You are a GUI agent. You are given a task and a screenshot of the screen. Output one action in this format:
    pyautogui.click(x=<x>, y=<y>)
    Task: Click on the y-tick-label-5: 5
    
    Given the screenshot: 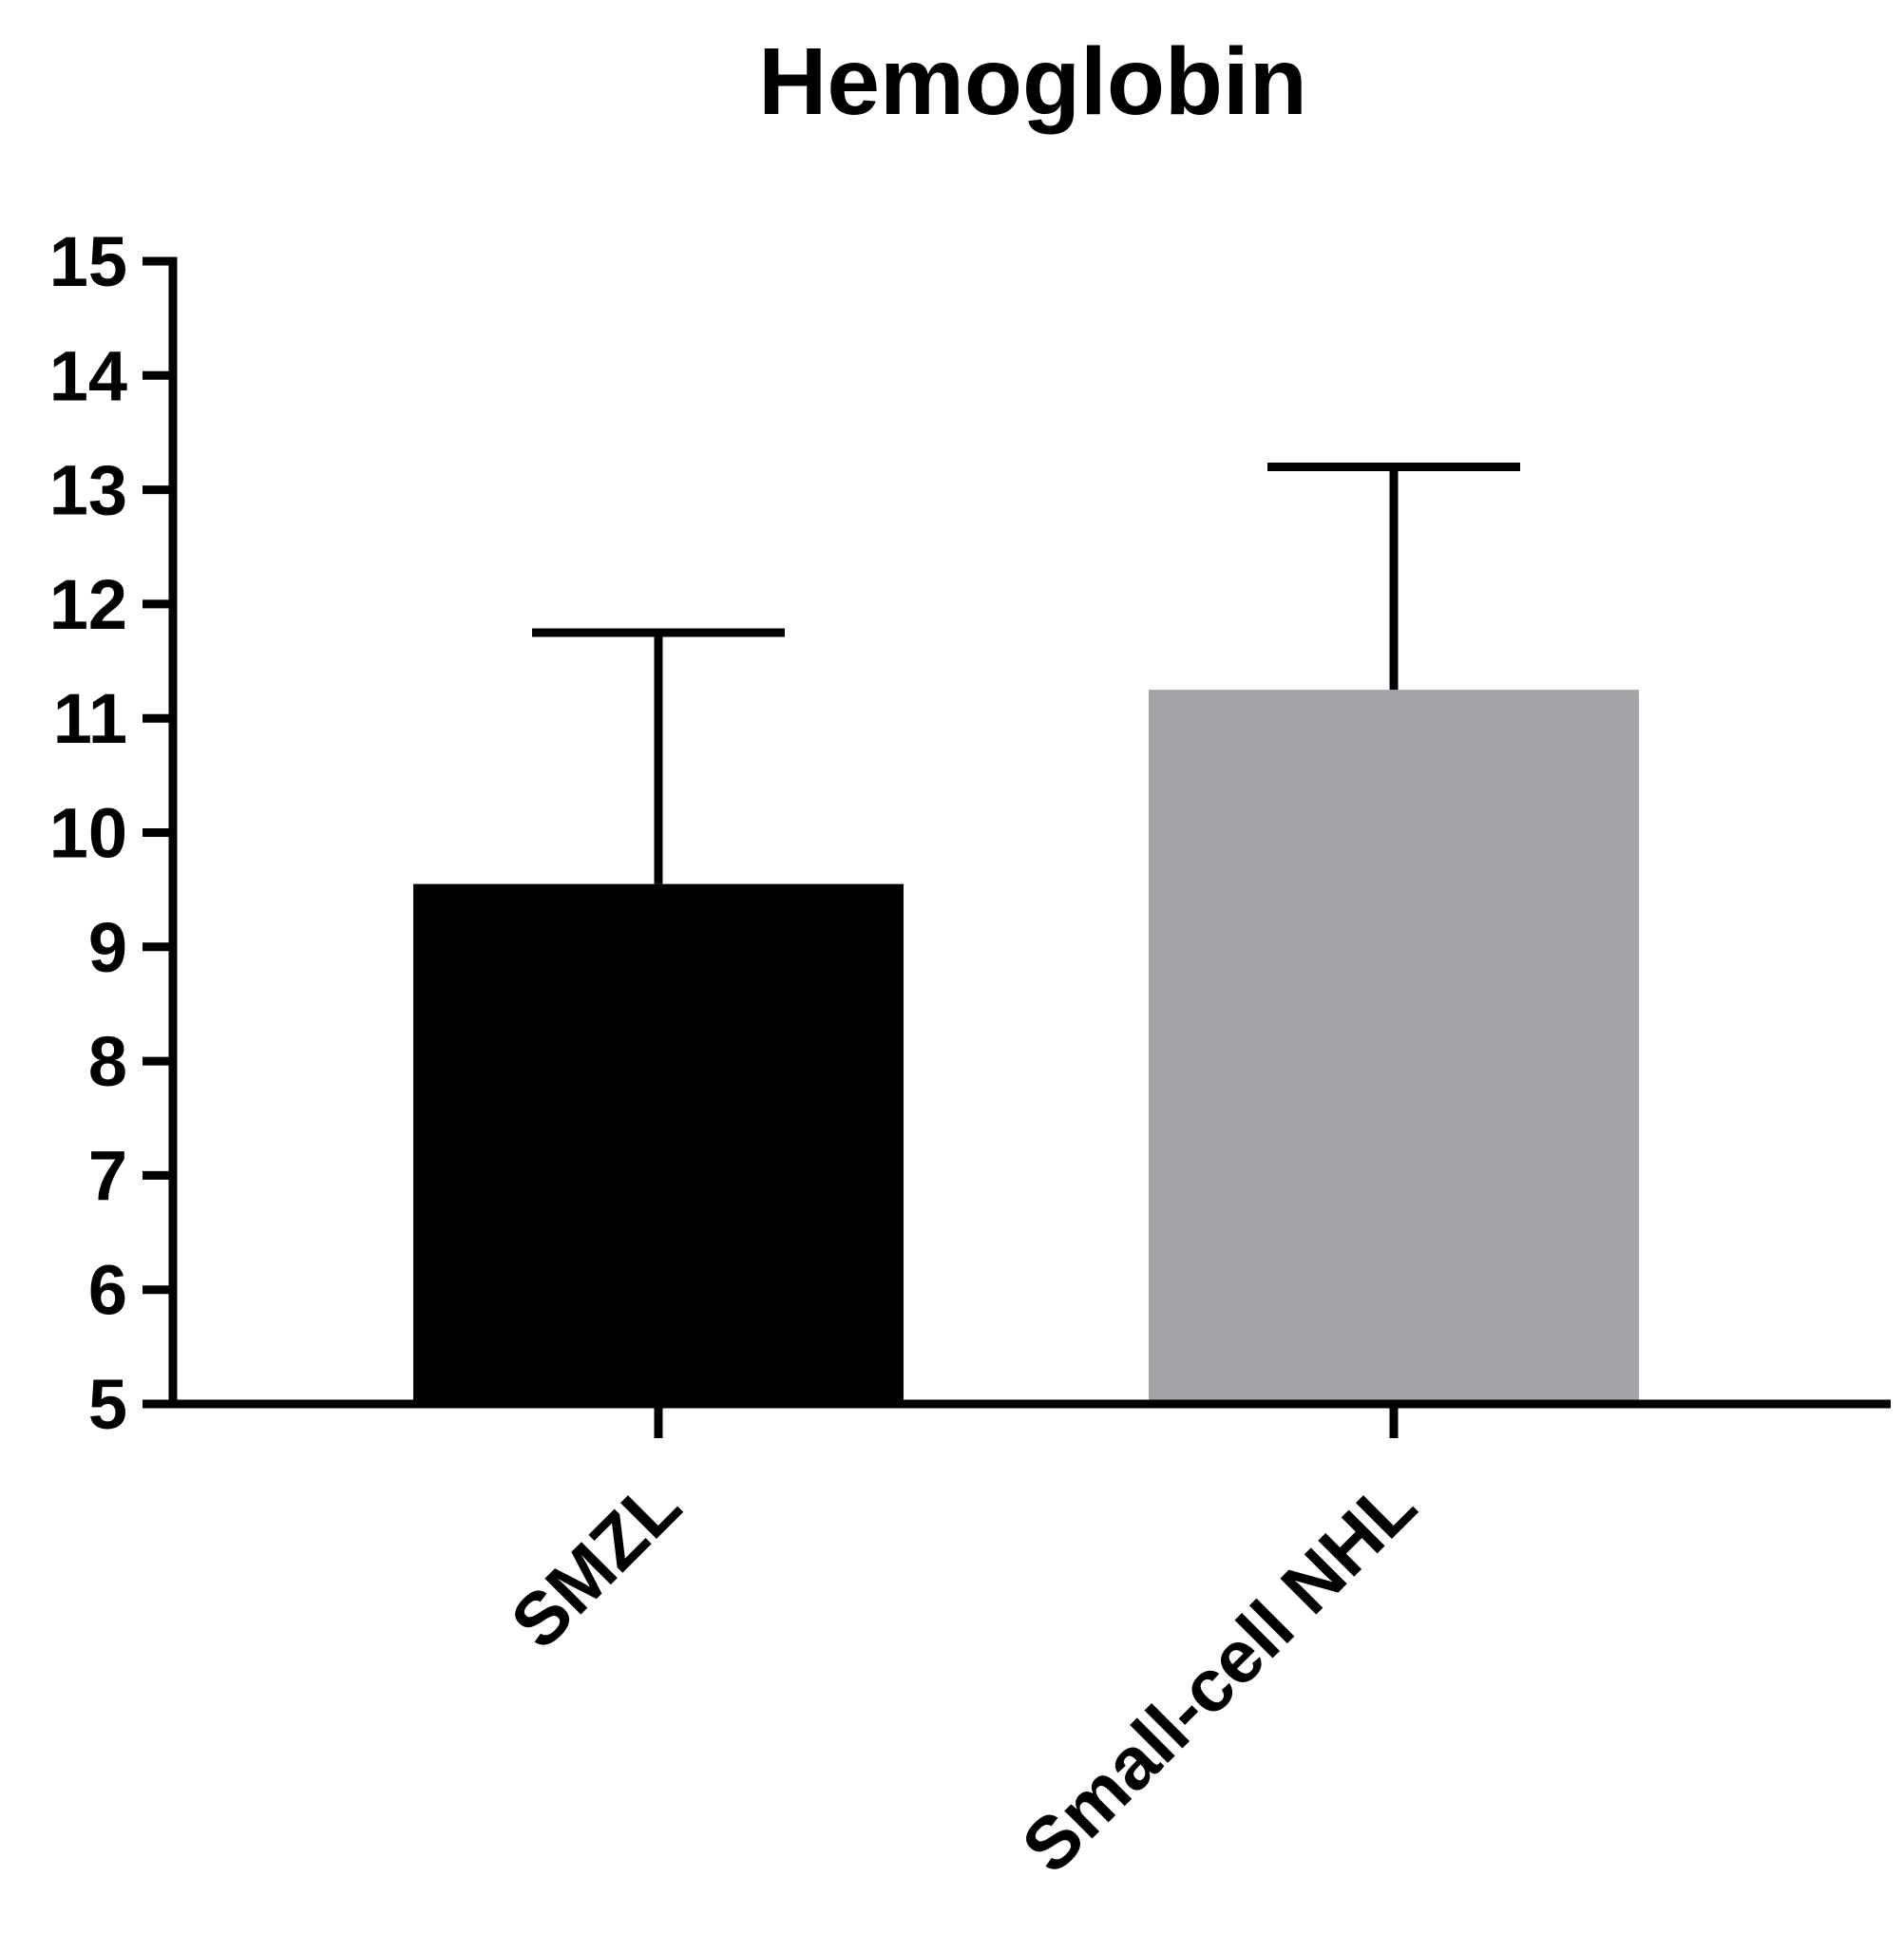 What is the action you would take?
    pyautogui.click(x=107, y=1404)
    